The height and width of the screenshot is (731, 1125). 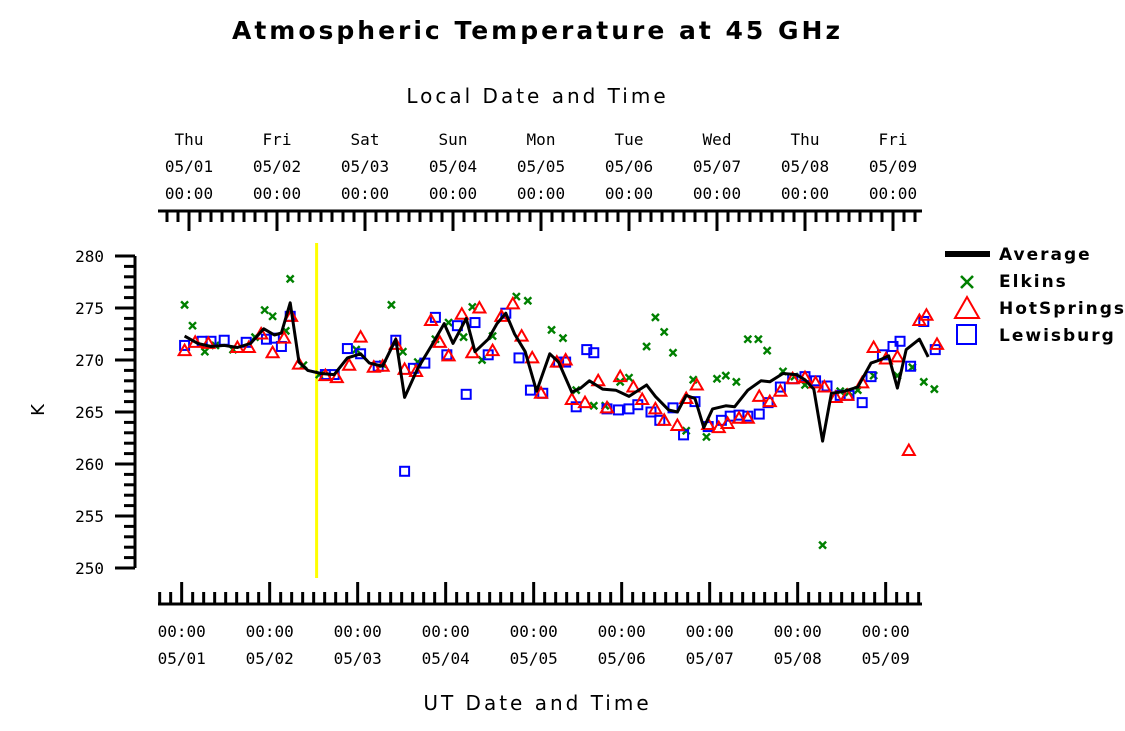 I want to click on bottom-tick-date-label: 05/07, so click(x=710, y=658).